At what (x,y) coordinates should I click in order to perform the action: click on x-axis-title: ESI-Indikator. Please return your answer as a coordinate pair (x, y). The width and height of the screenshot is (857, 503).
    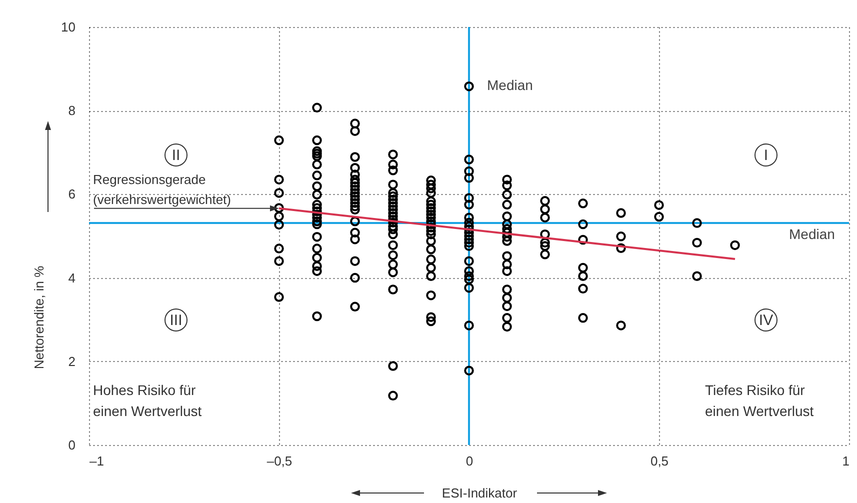
    Looking at the image, I should click on (480, 493).